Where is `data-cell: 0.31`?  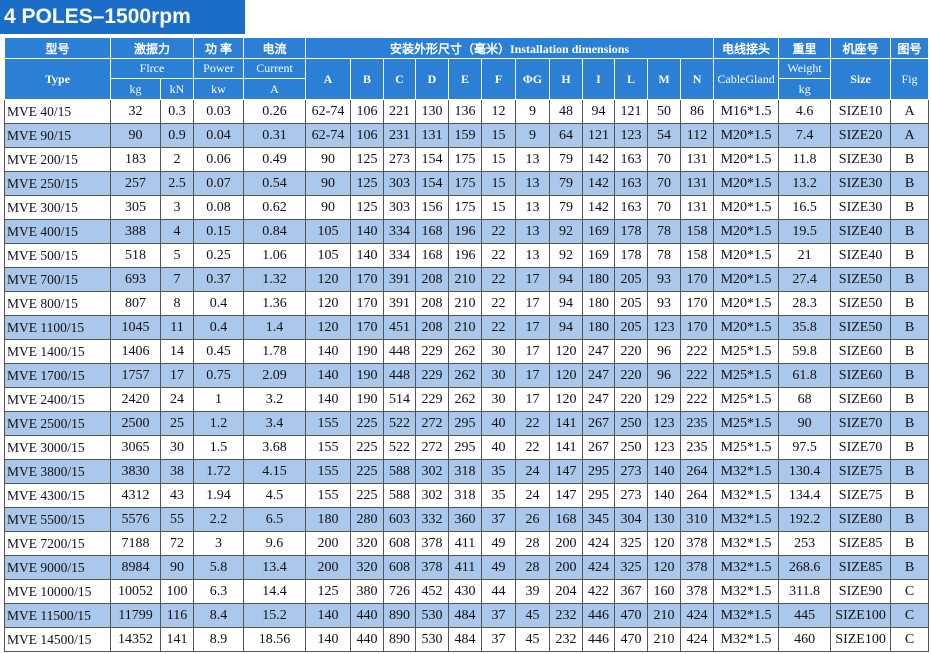
data-cell: 0.31 is located at coordinates (275, 135).